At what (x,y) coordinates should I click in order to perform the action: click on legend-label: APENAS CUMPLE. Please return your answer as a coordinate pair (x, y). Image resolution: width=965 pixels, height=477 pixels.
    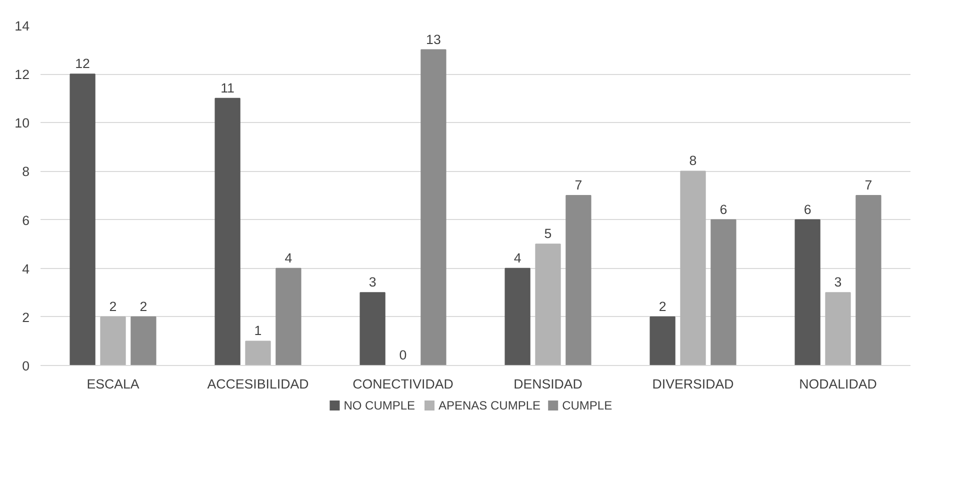
    Looking at the image, I should click on (489, 405).